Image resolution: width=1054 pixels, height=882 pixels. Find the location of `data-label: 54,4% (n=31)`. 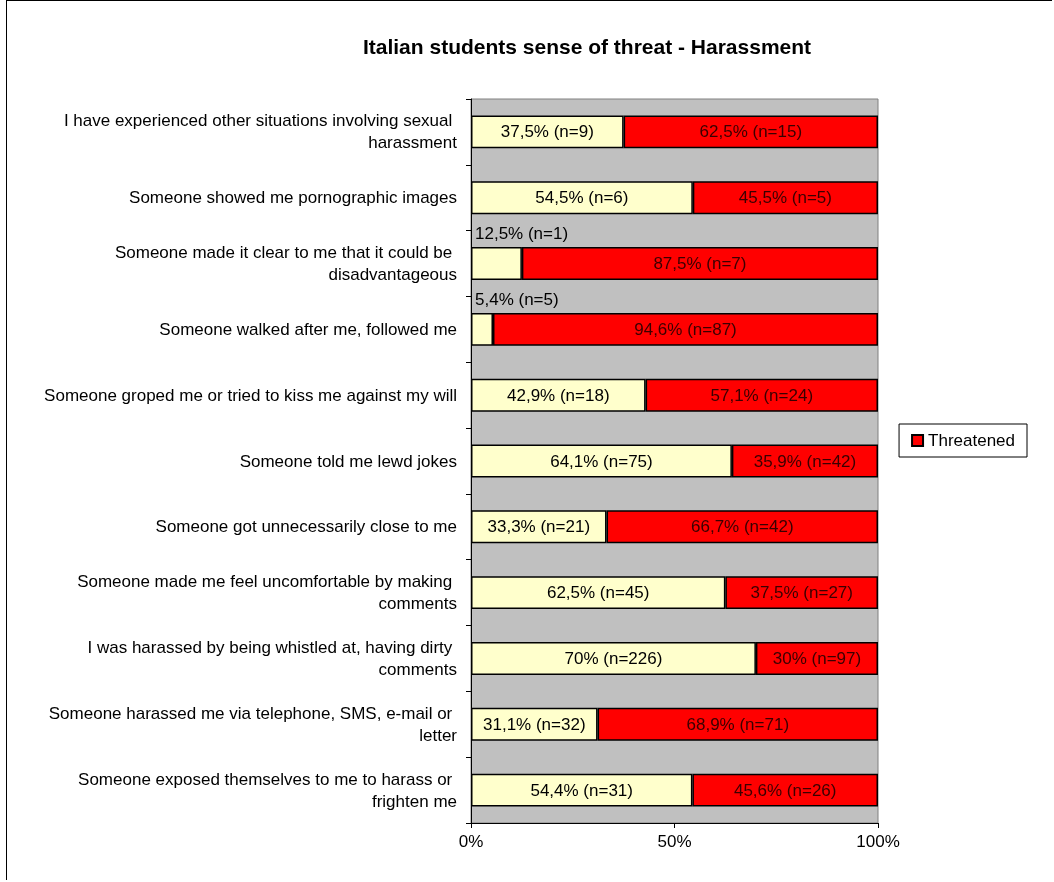

data-label: 54,4% (n=31) is located at coordinates (581, 790).